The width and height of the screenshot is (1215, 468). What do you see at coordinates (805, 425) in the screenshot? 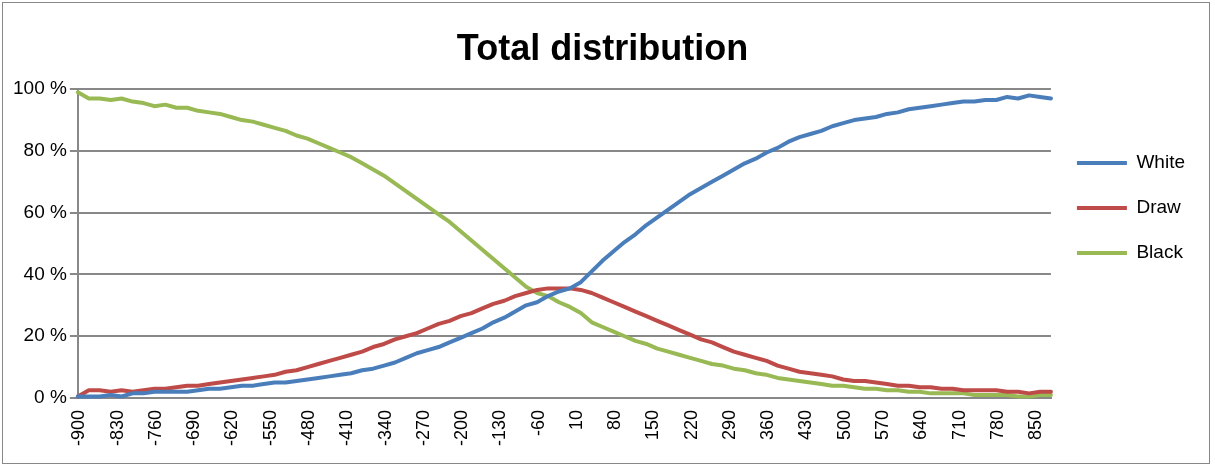
I see `x-tick-label: 430` at bounding box center [805, 425].